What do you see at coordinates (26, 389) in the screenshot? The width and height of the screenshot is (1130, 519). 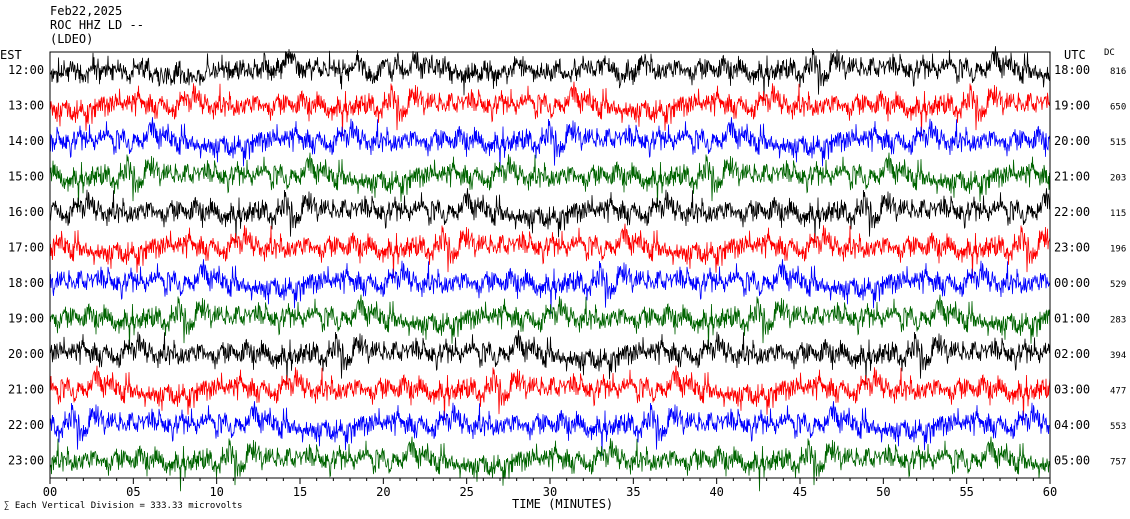 I see `row-est-label: 21:00` at bounding box center [26, 389].